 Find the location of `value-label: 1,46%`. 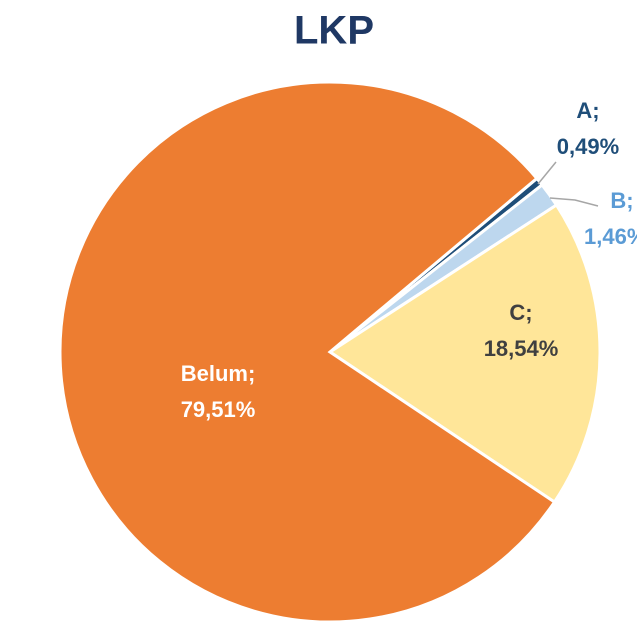

value-label: 1,46% is located at coordinates (610, 236).